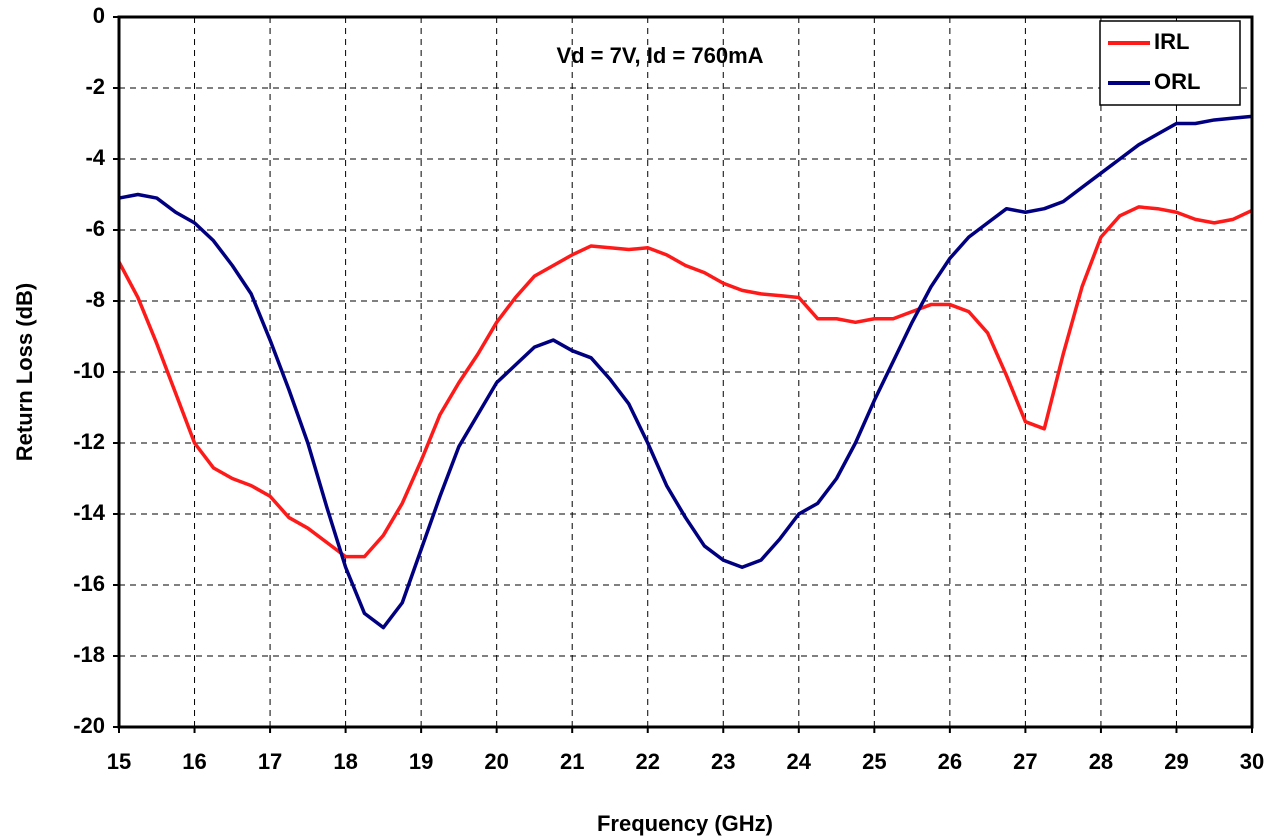 This screenshot has width=1279, height=840. Describe the element at coordinates (1025, 761) in the screenshot. I see `x-tick-label: 27` at that location.